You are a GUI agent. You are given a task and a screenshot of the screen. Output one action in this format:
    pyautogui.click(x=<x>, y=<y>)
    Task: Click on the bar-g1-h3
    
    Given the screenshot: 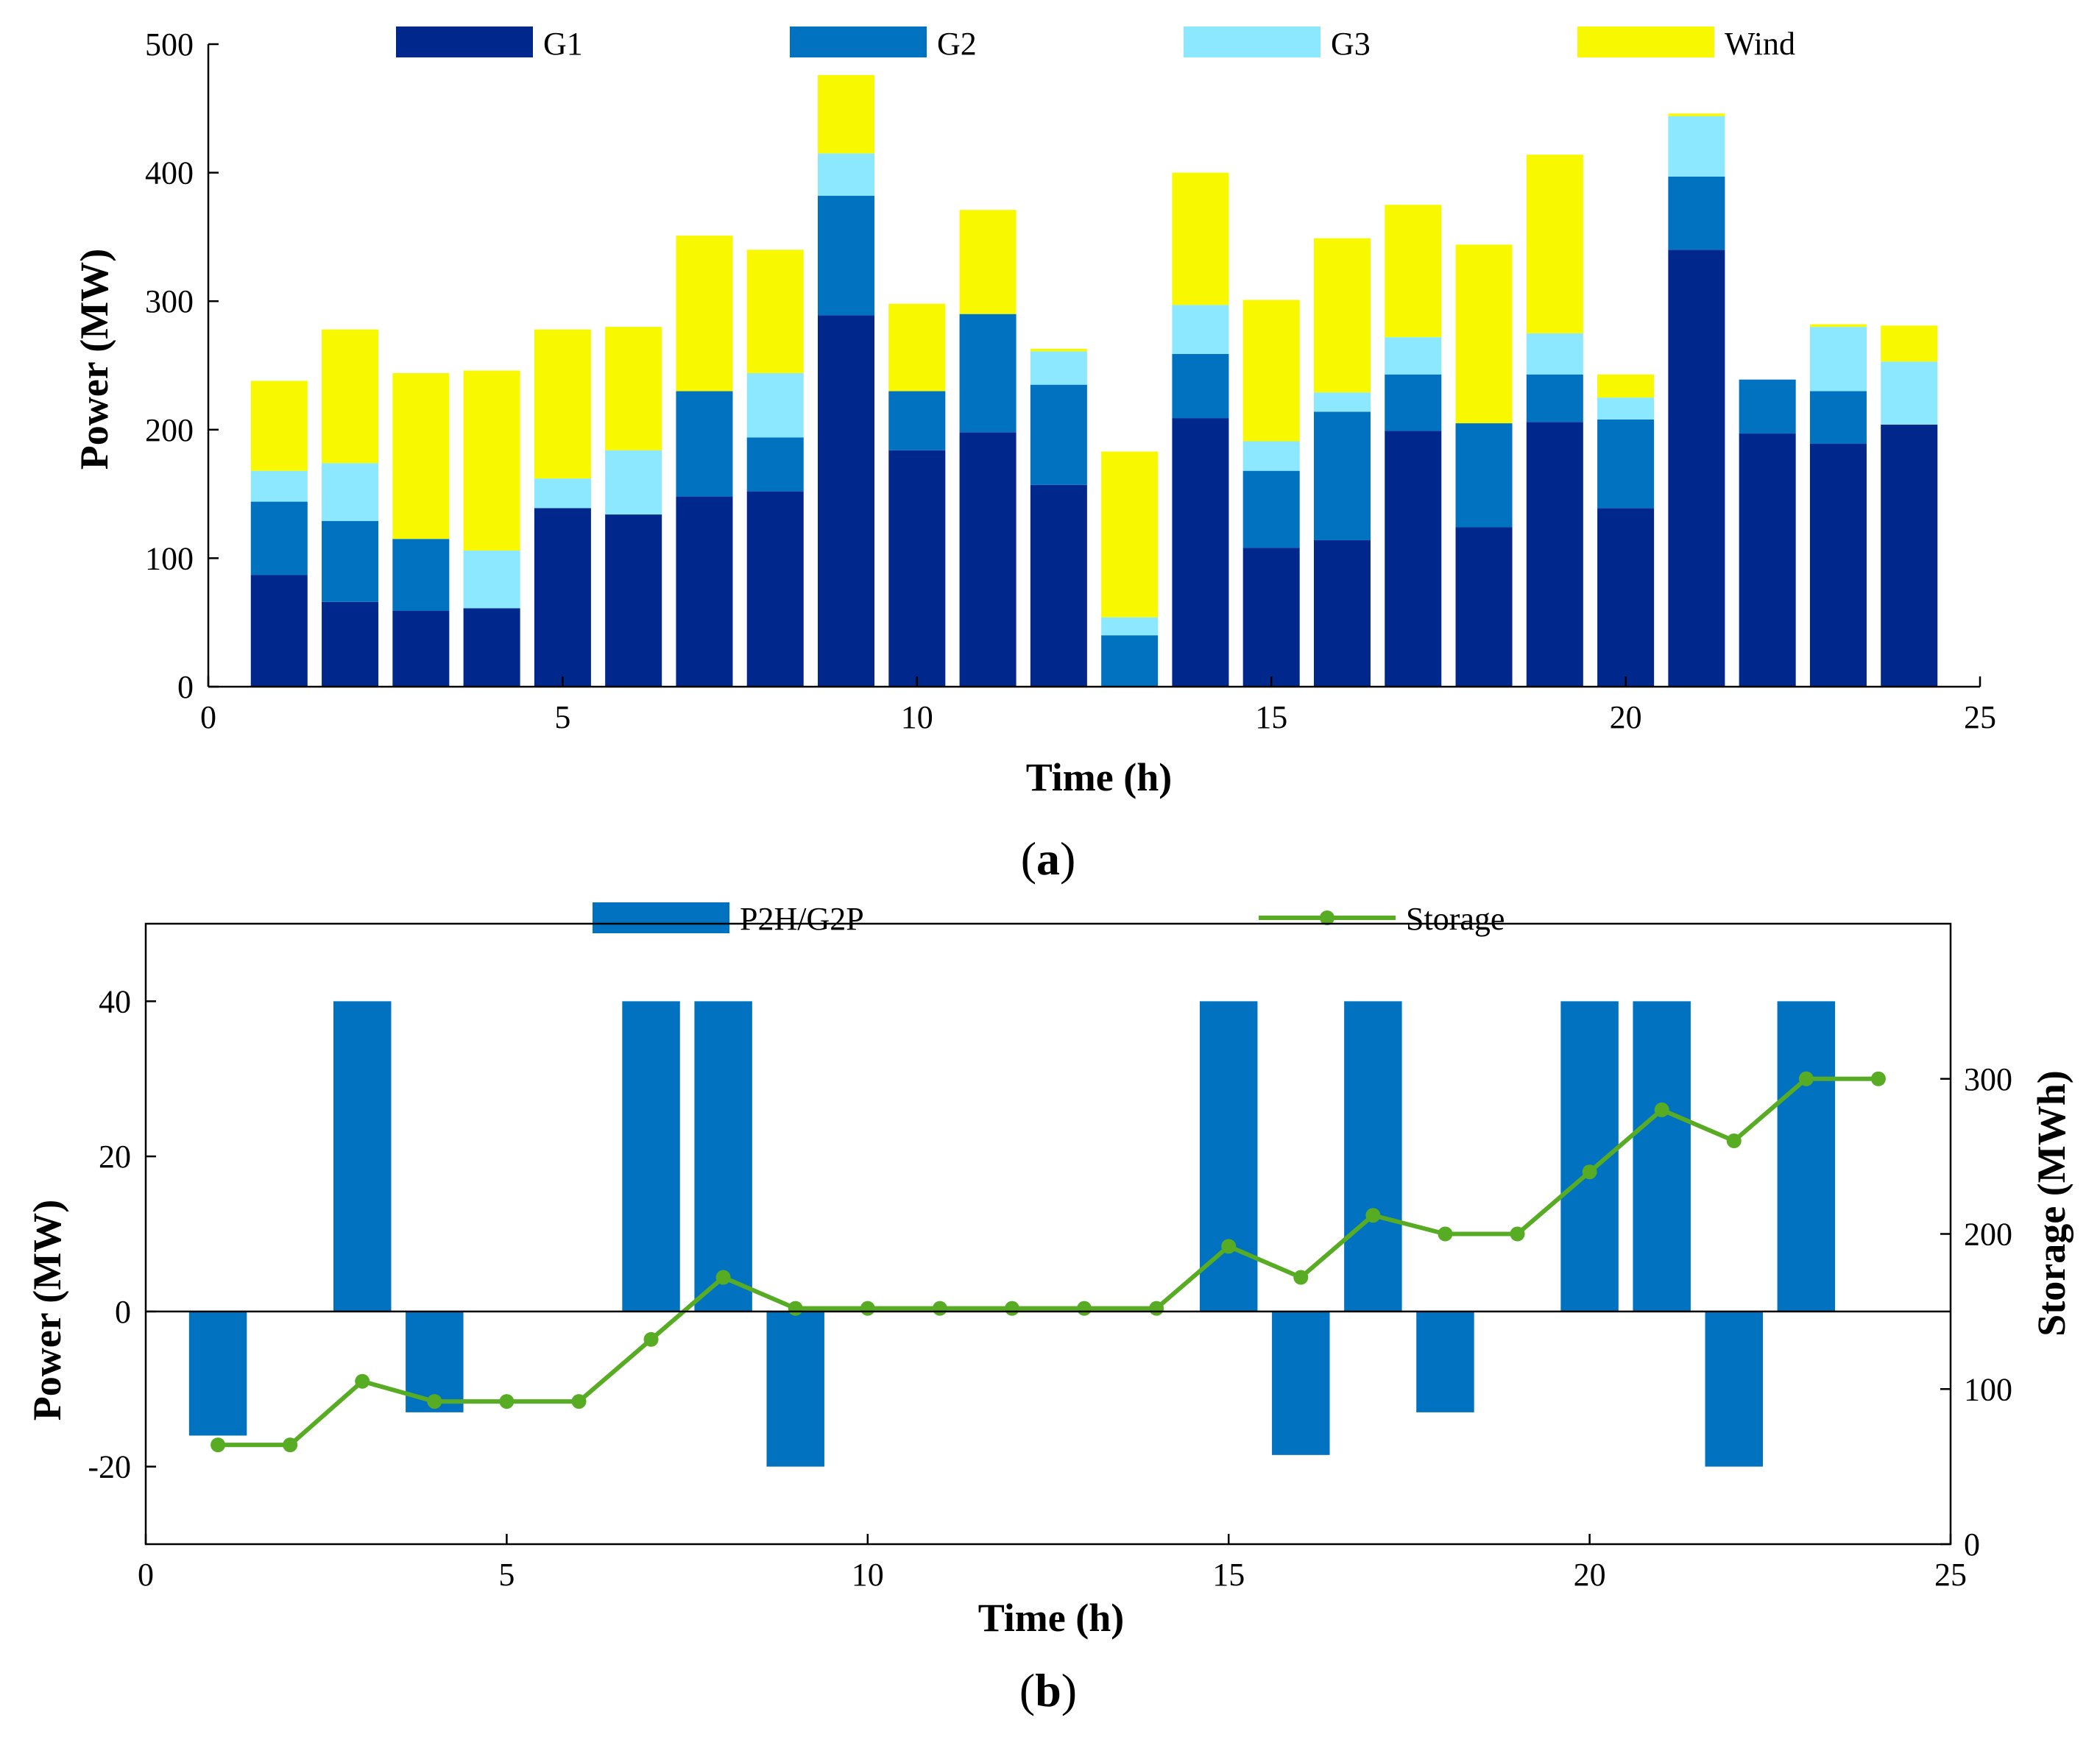 What is the action you would take?
    pyautogui.click(x=421, y=648)
    